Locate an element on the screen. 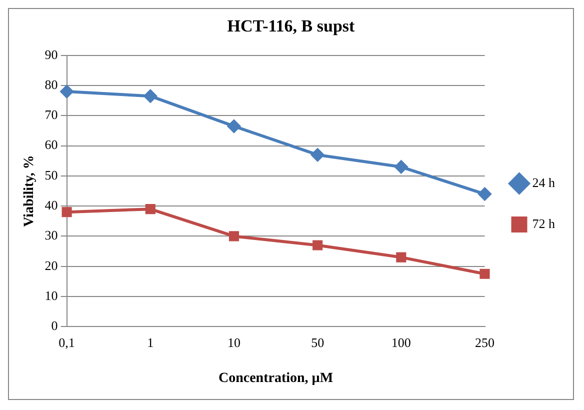  x-tick-label: 10 is located at coordinates (233, 342).